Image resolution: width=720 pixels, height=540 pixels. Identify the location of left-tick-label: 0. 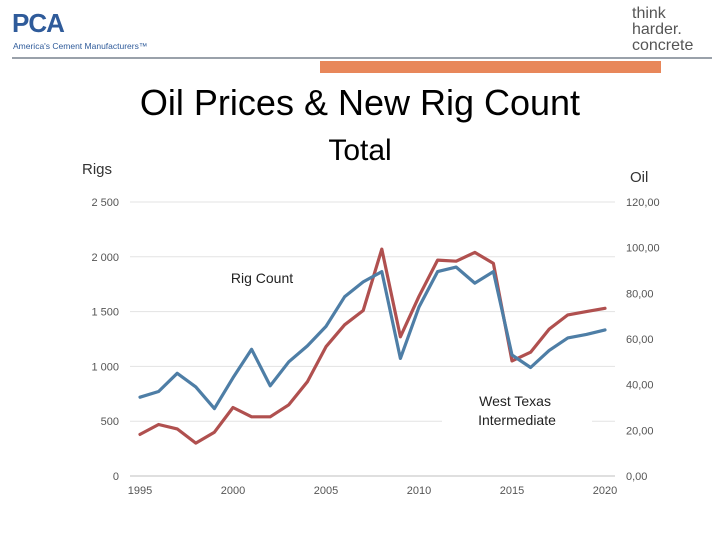
(116, 477).